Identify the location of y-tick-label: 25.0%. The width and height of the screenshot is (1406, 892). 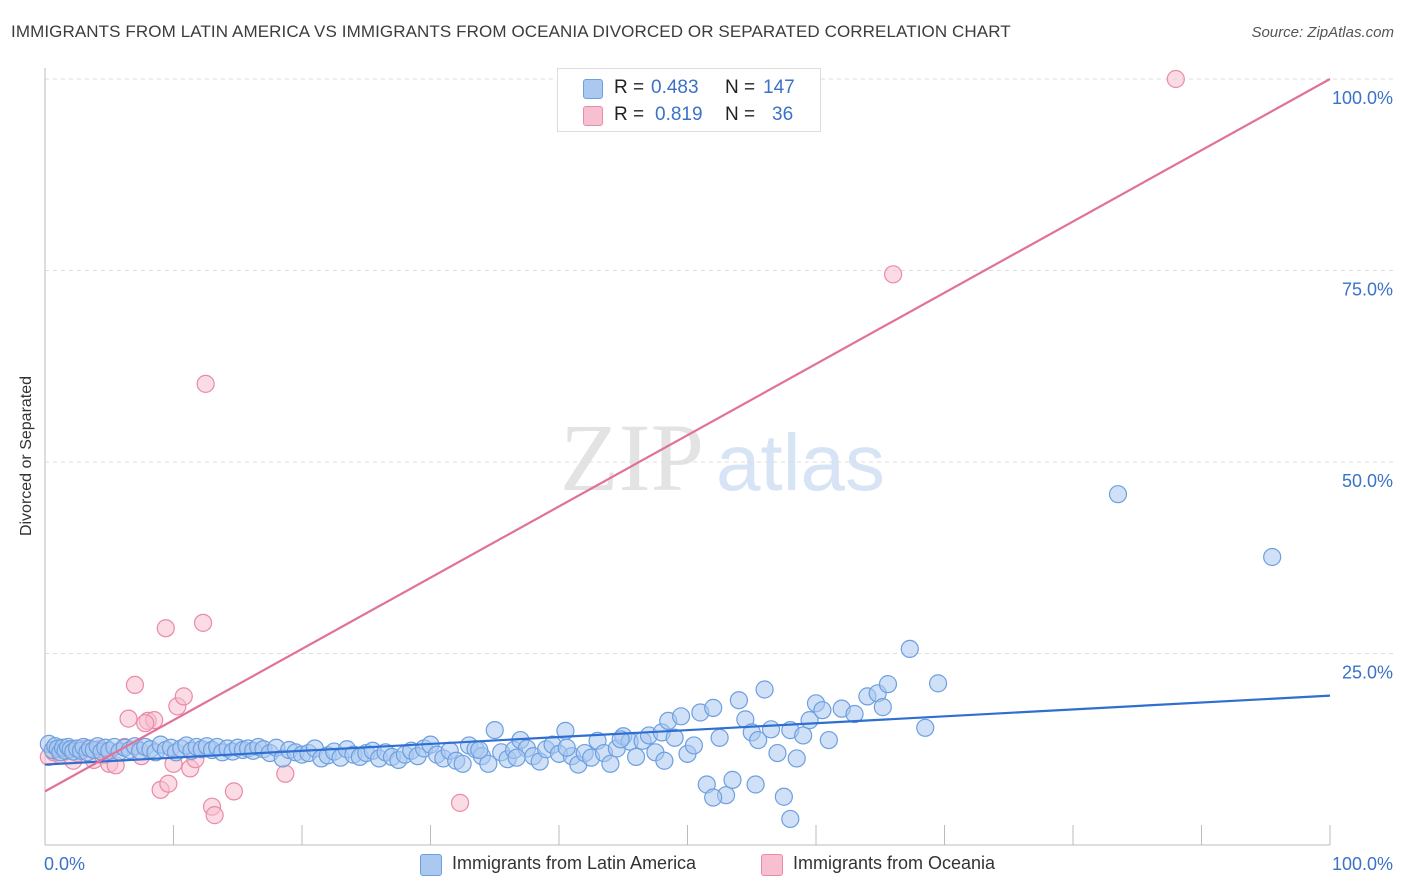
(1367, 673).